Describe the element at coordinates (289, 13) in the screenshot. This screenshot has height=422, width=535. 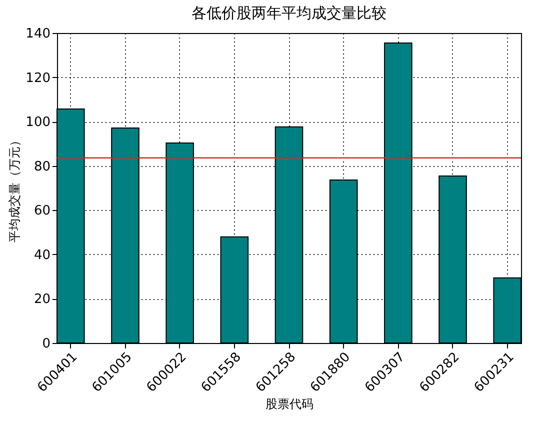
I see `chart-title: 各低价股两年平均成交量比较` at that location.